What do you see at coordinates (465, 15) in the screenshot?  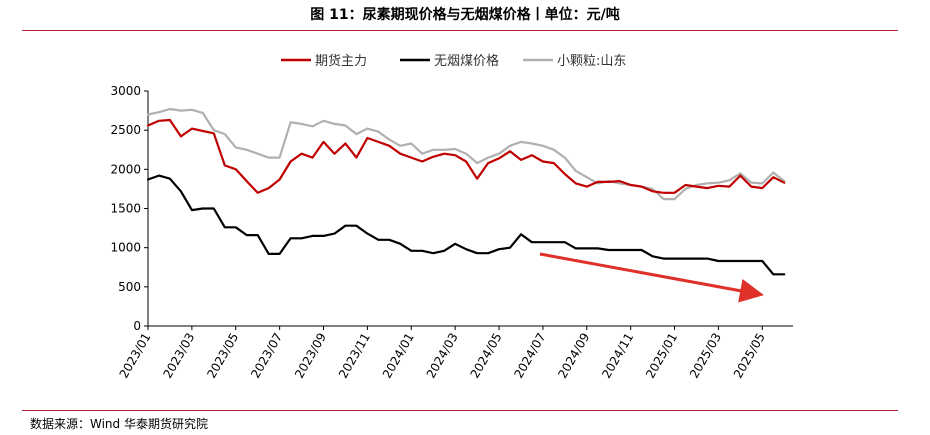 I see `chart-title: 图 11：尿素期现价格与无烟煤价格丨单位：元/吨` at bounding box center [465, 15].